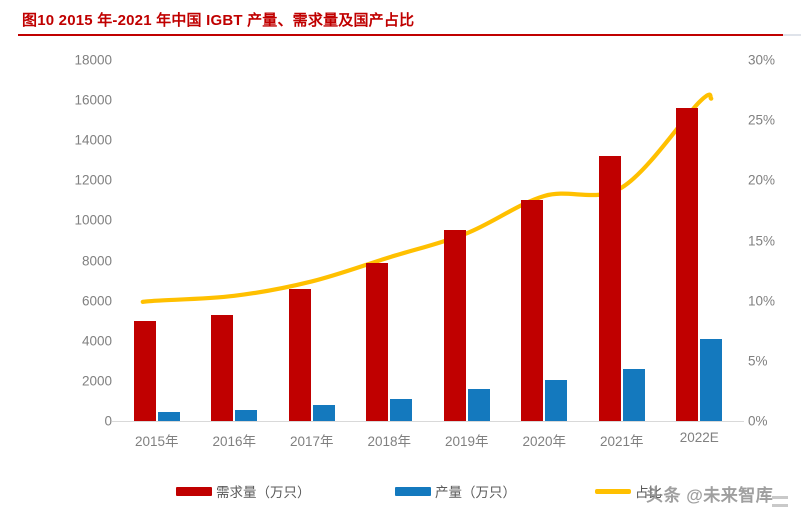 This screenshot has width=801, height=516. I want to click on bar-output-2018年, so click(401, 409).